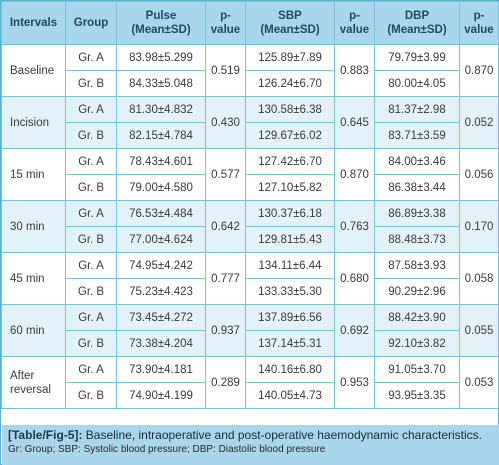  I want to click on table-row: Gr. B 75.23±4.423 133.33±5.30 90.29±2.96, so click(250, 291).